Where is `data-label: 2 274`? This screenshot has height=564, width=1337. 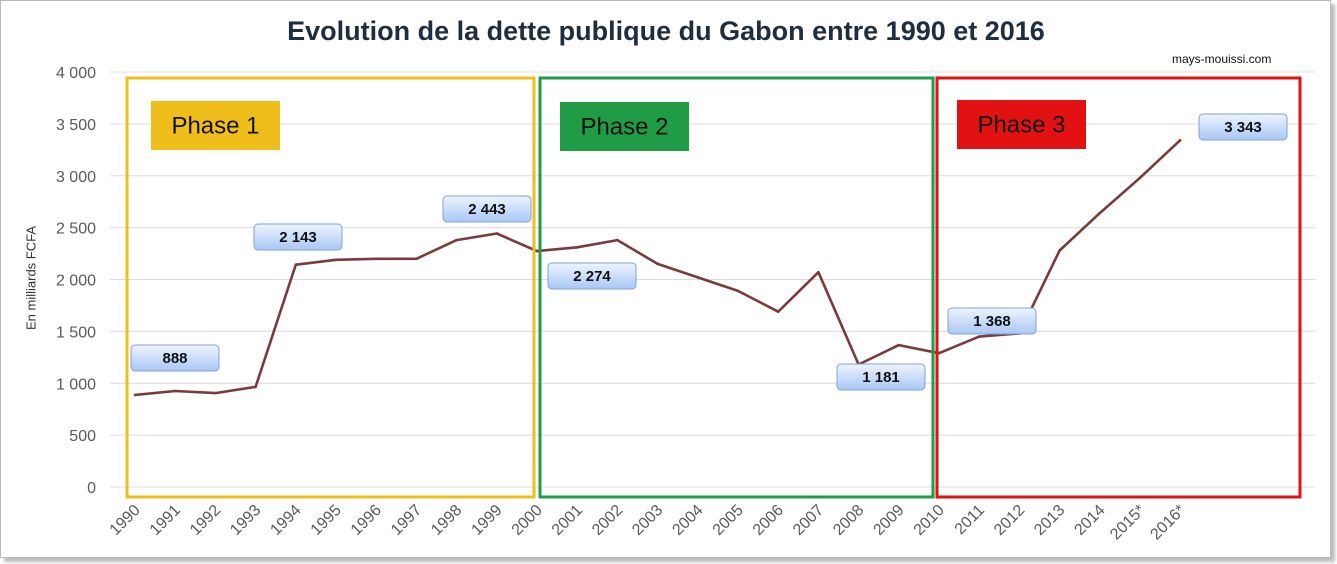 data-label: 2 274 is located at coordinates (592, 276).